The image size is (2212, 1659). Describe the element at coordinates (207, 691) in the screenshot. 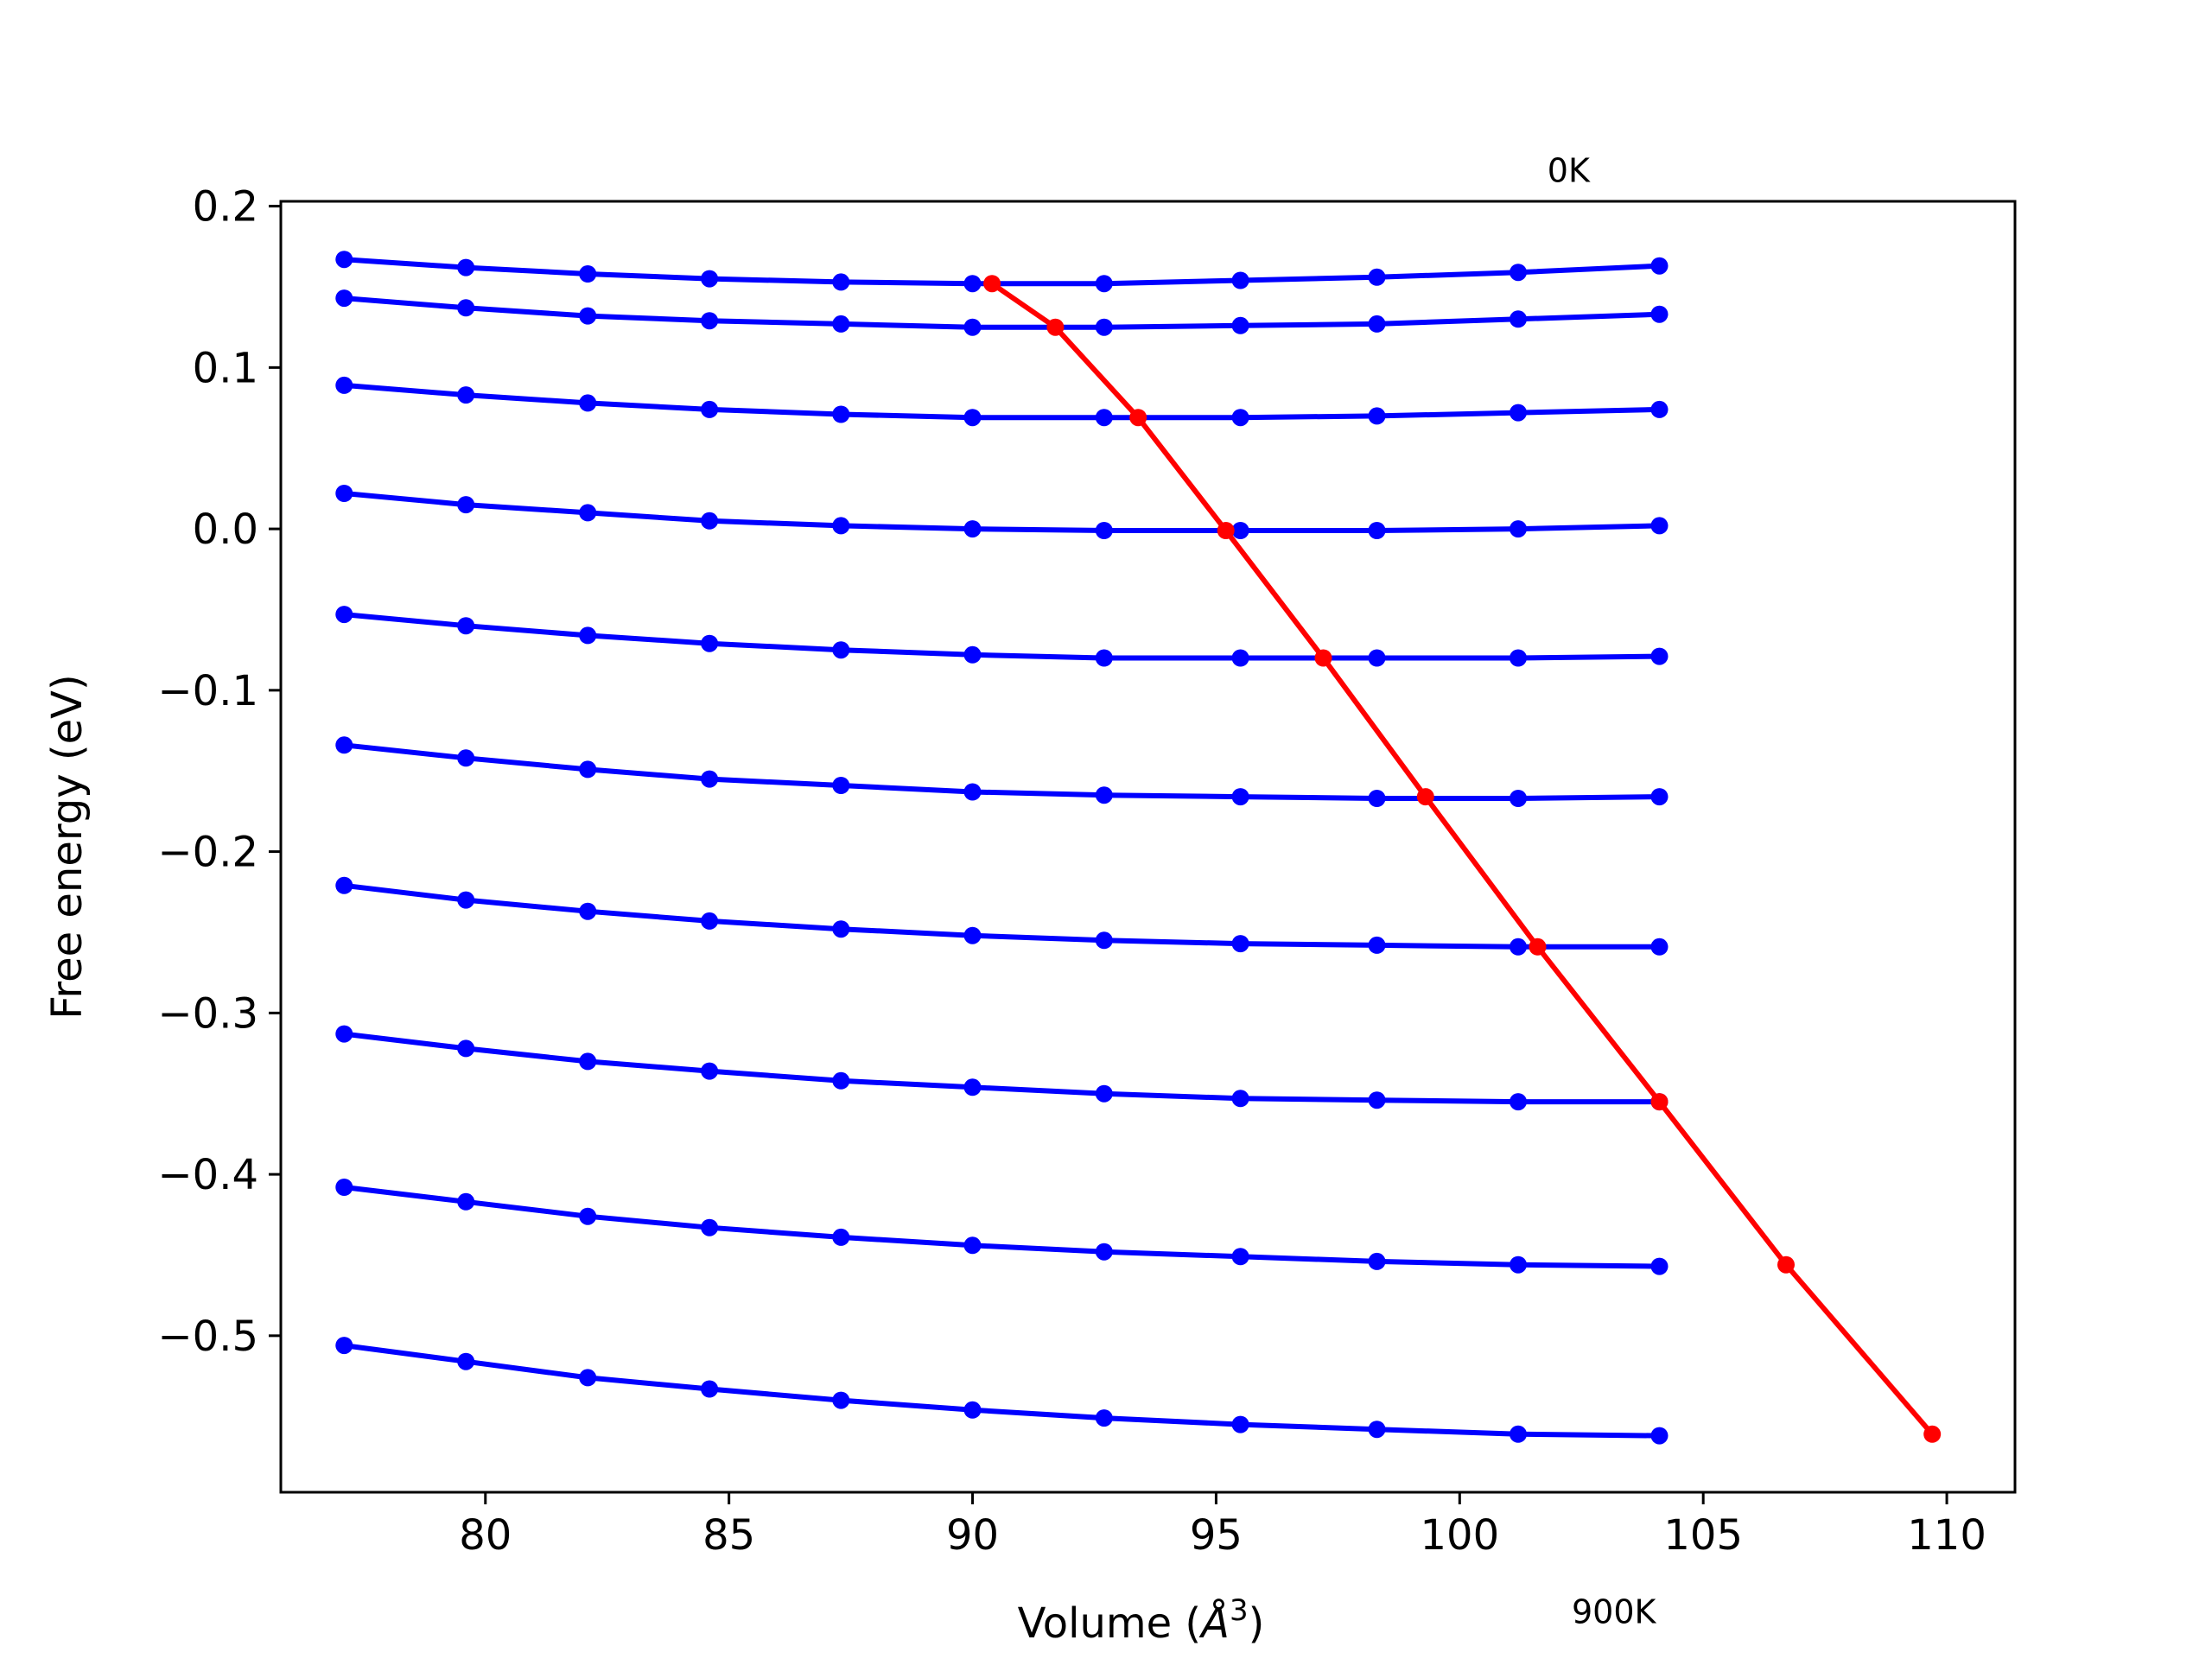

I see `y-tick-label: −0.1` at that location.